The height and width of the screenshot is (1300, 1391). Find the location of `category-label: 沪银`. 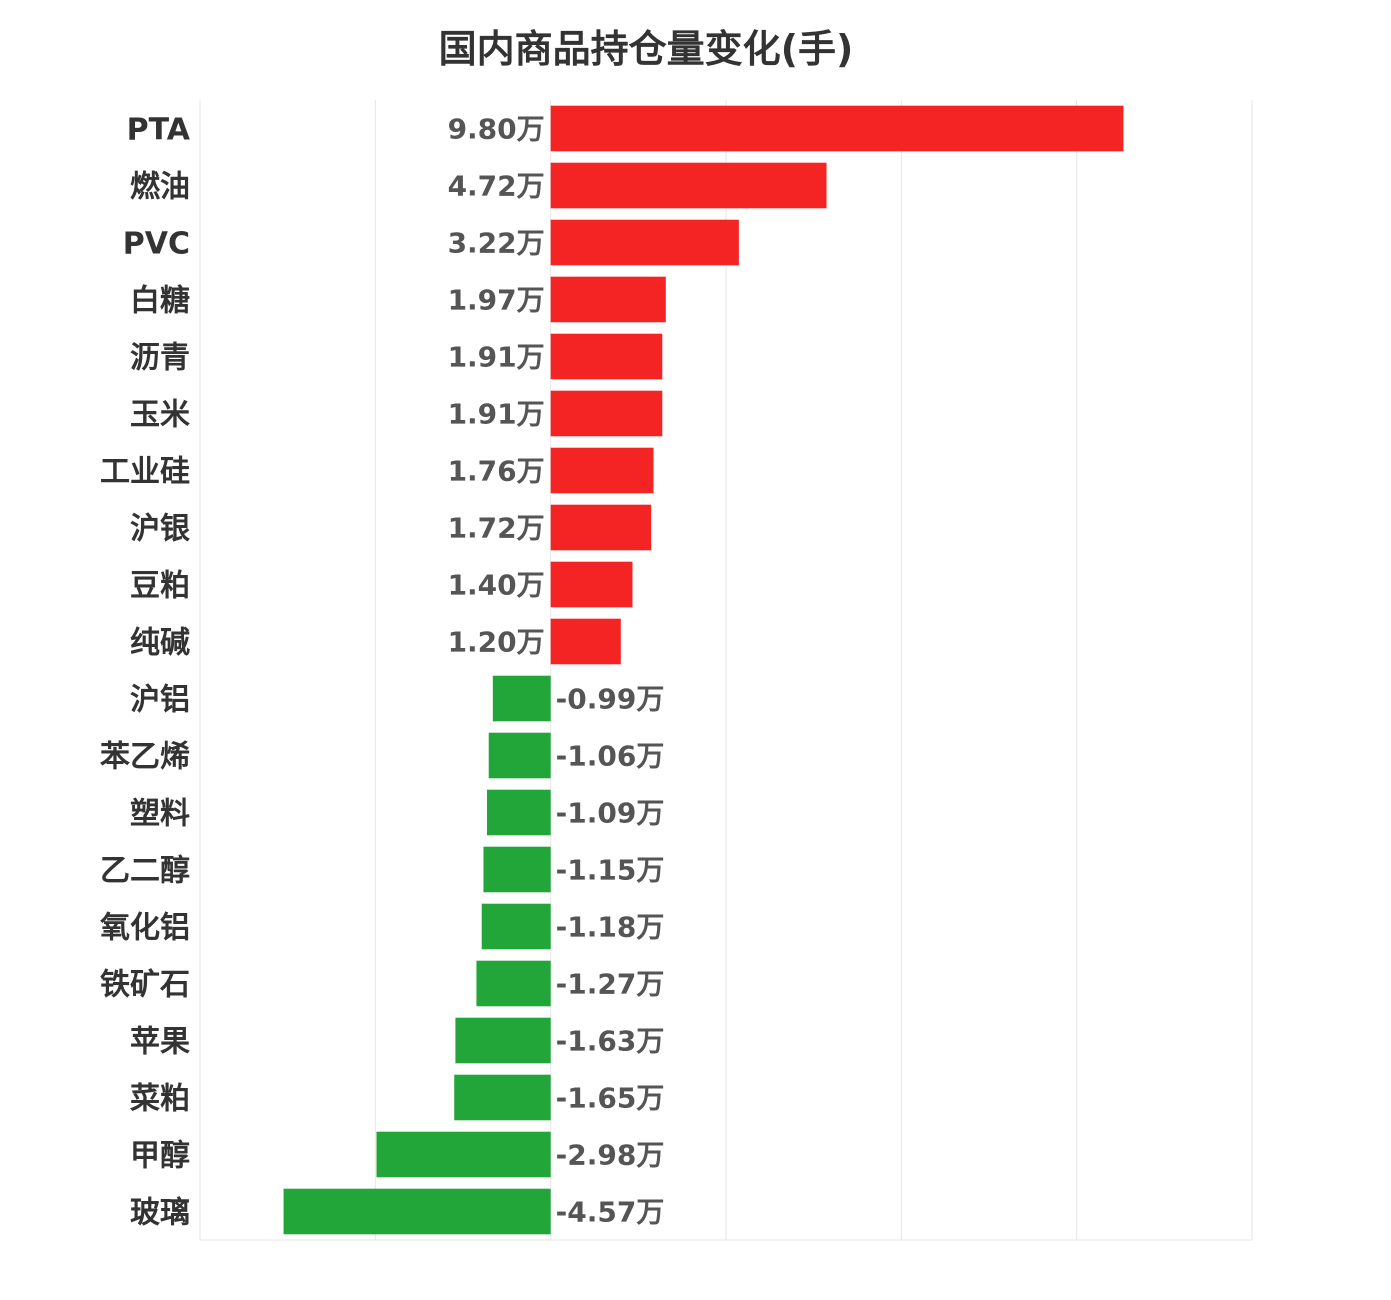

category-label: 沪银 is located at coordinates (160, 529).